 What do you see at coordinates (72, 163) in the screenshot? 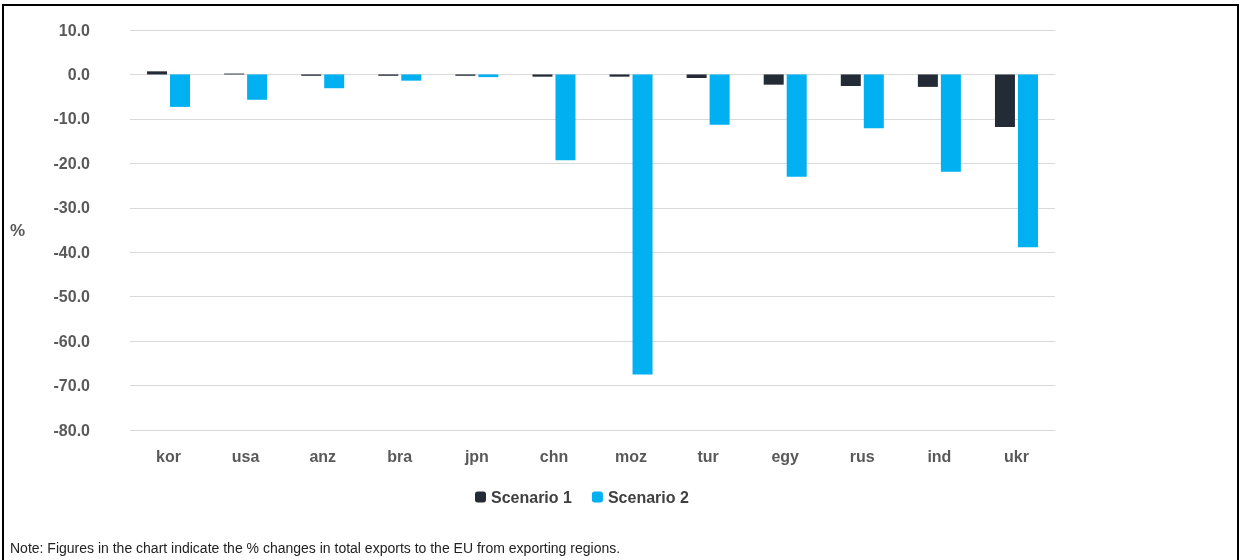
I see `y-tick-label: -20.0` at bounding box center [72, 163].